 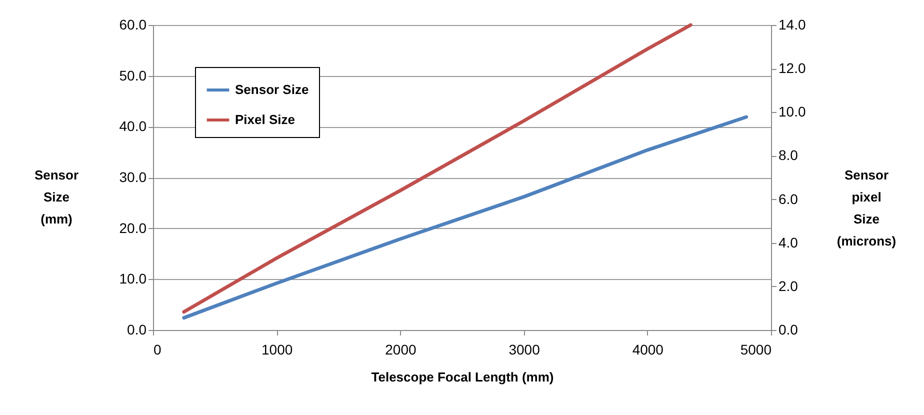 What do you see at coordinates (524, 350) in the screenshot?
I see `x-tick-label: 3000` at bounding box center [524, 350].